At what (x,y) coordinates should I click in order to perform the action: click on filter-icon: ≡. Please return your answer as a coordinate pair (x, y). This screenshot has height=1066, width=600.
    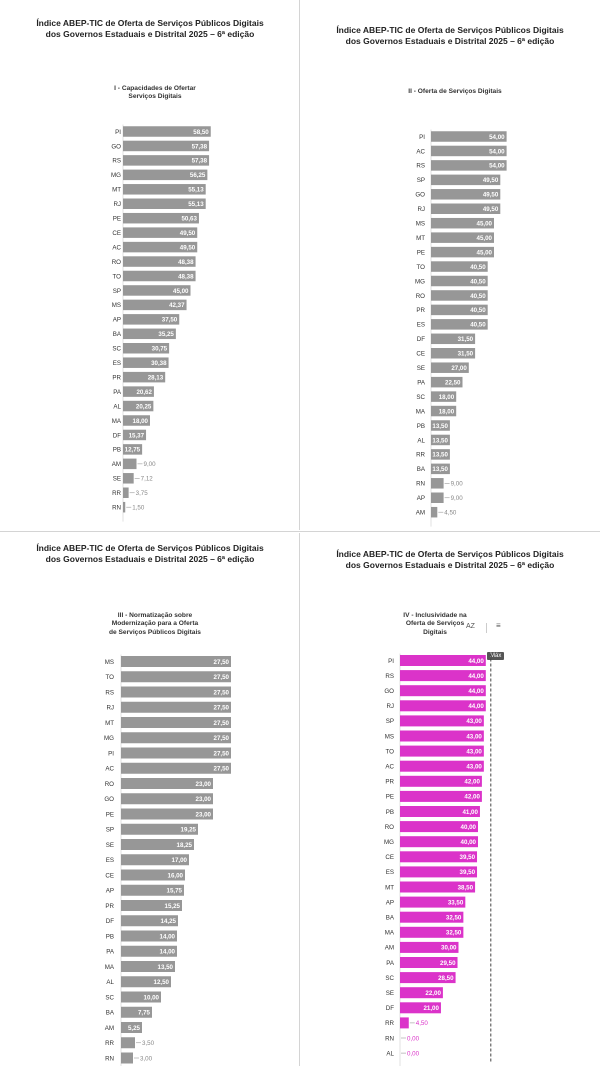
    Looking at the image, I should click on (498, 625).